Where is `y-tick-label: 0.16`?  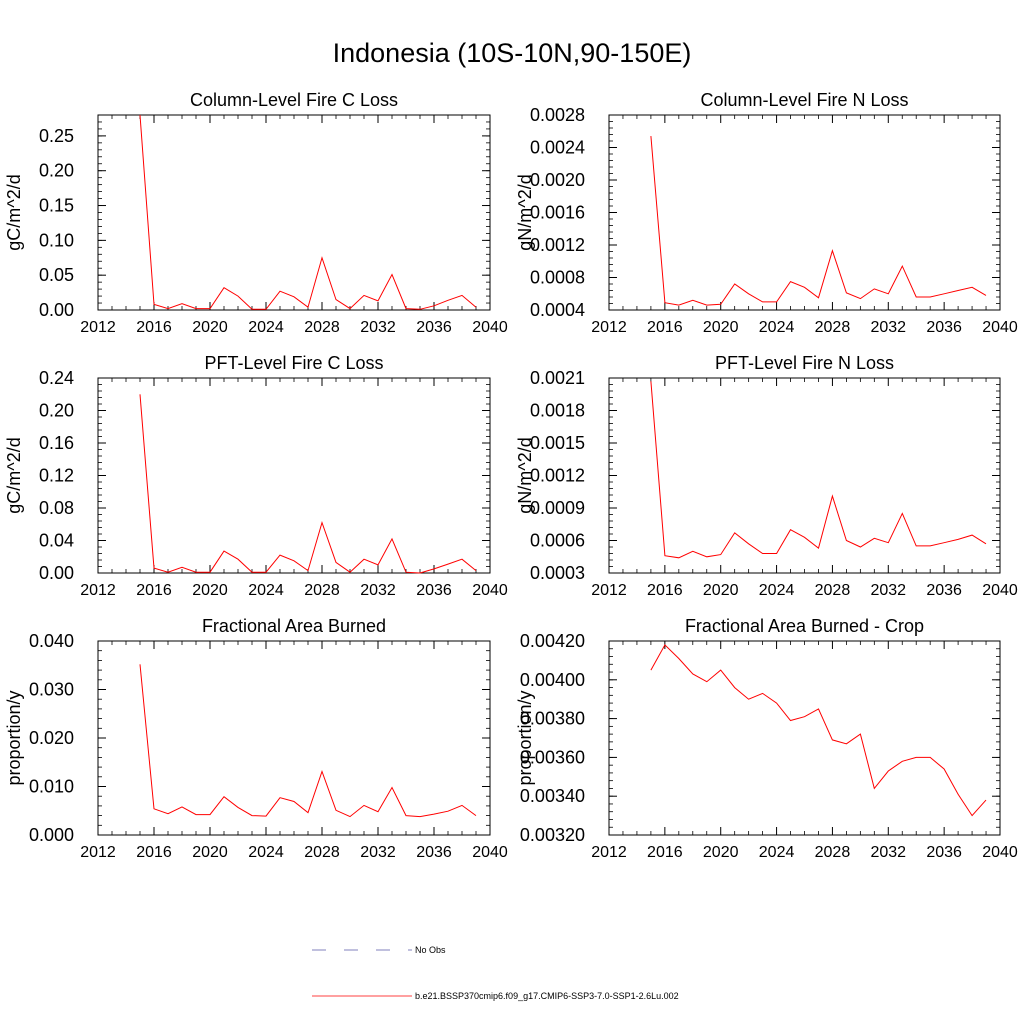
y-tick-label: 0.16 is located at coordinates (56, 443).